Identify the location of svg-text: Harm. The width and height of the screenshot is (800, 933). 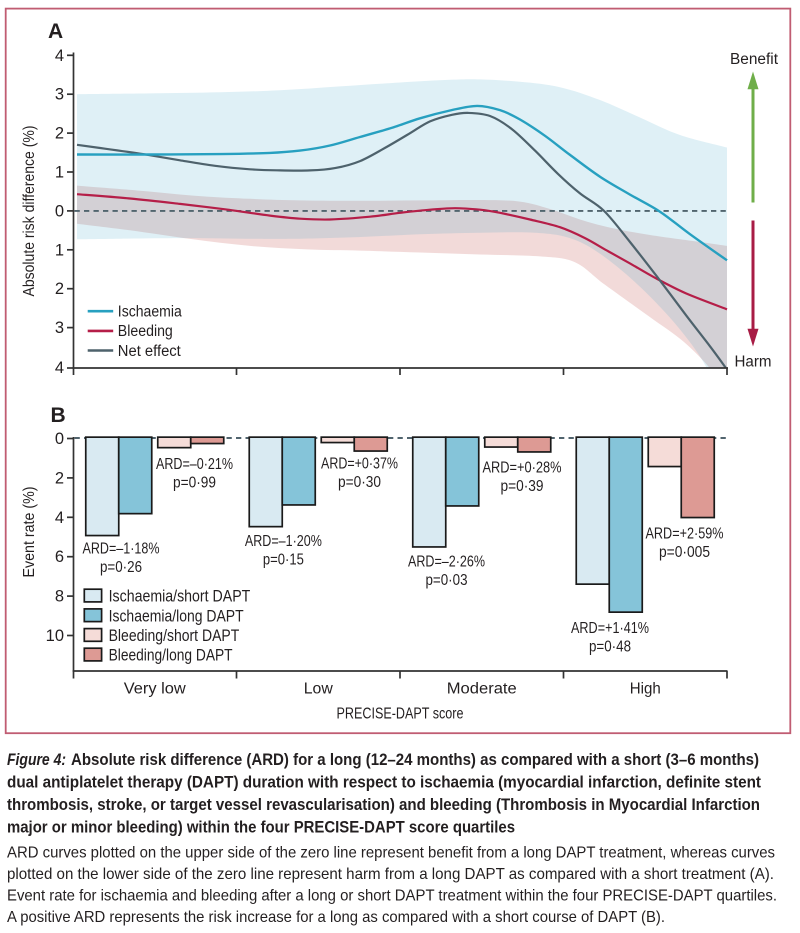
(753, 362).